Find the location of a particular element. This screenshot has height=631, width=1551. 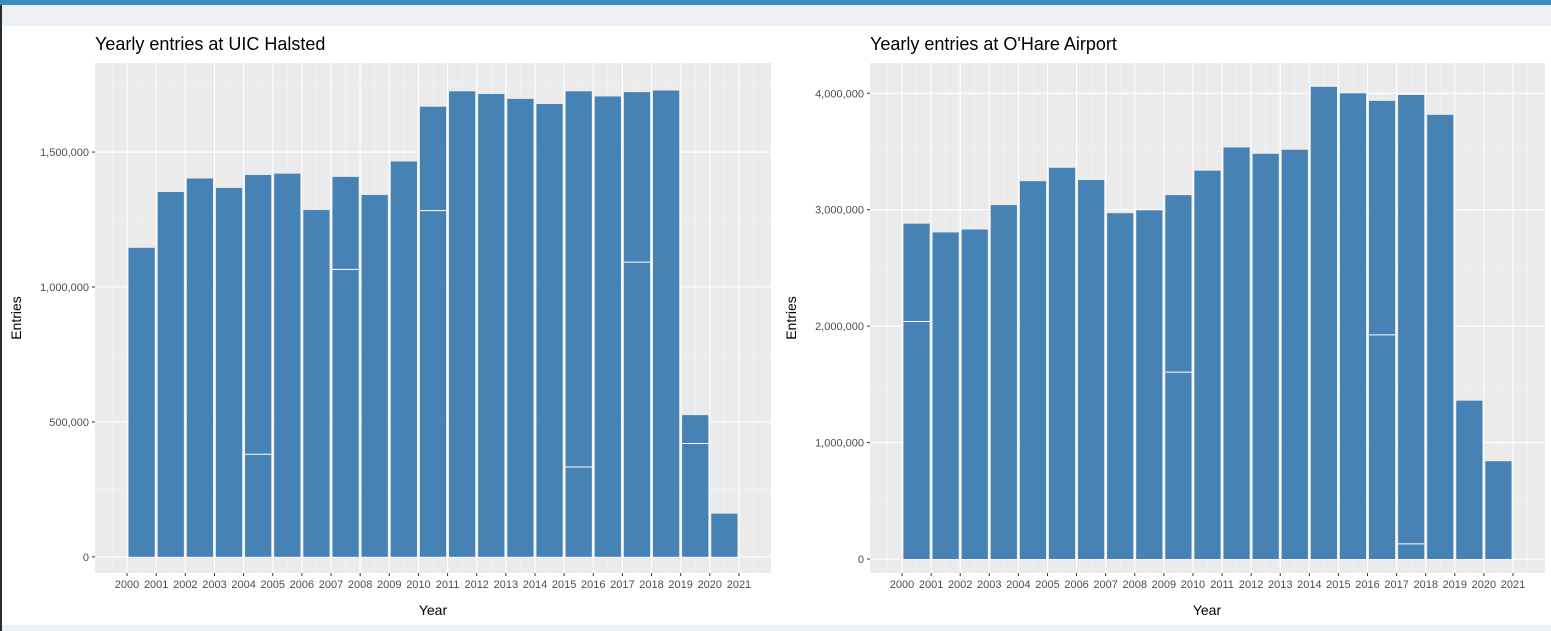

chart-title: Yearly entries at O'Hare Airport is located at coordinates (993, 44).